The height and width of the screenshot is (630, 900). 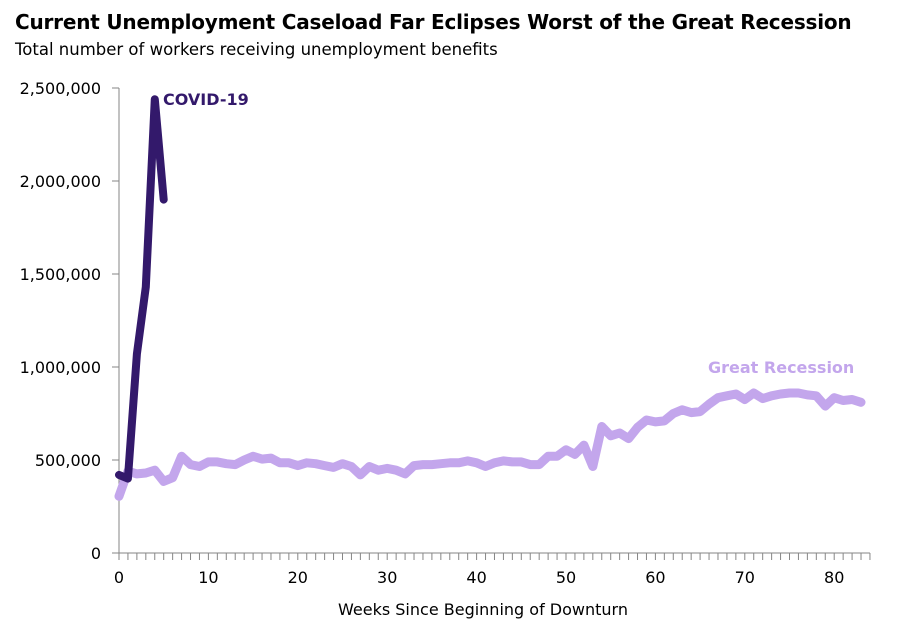 What do you see at coordinates (206, 99) in the screenshot?
I see `covid-series-label: COVID-19` at bounding box center [206, 99].